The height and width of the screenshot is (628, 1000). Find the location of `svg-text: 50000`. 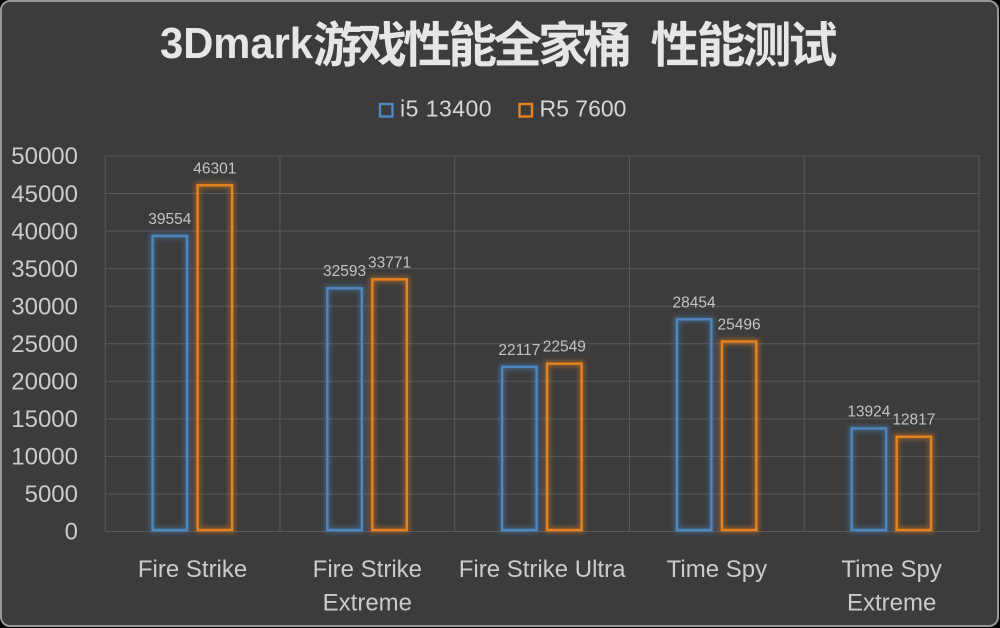

svg-text: 50000 is located at coordinates (44, 156).